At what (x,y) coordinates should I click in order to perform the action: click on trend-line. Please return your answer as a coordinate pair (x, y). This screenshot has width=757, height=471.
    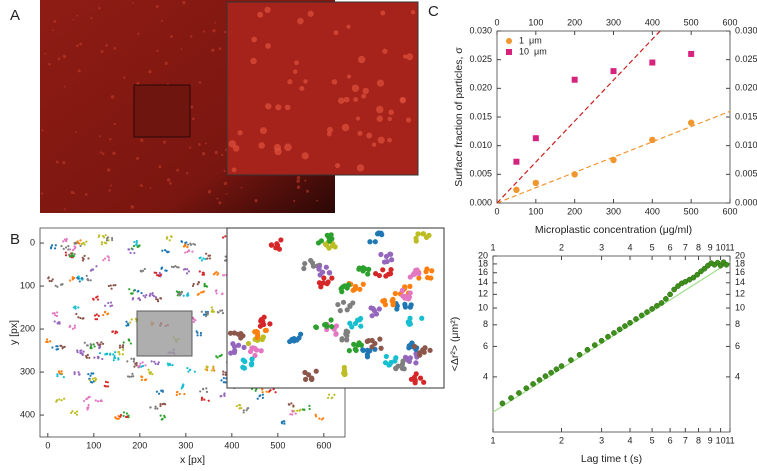
    Looking at the image, I should click on (613, 157).